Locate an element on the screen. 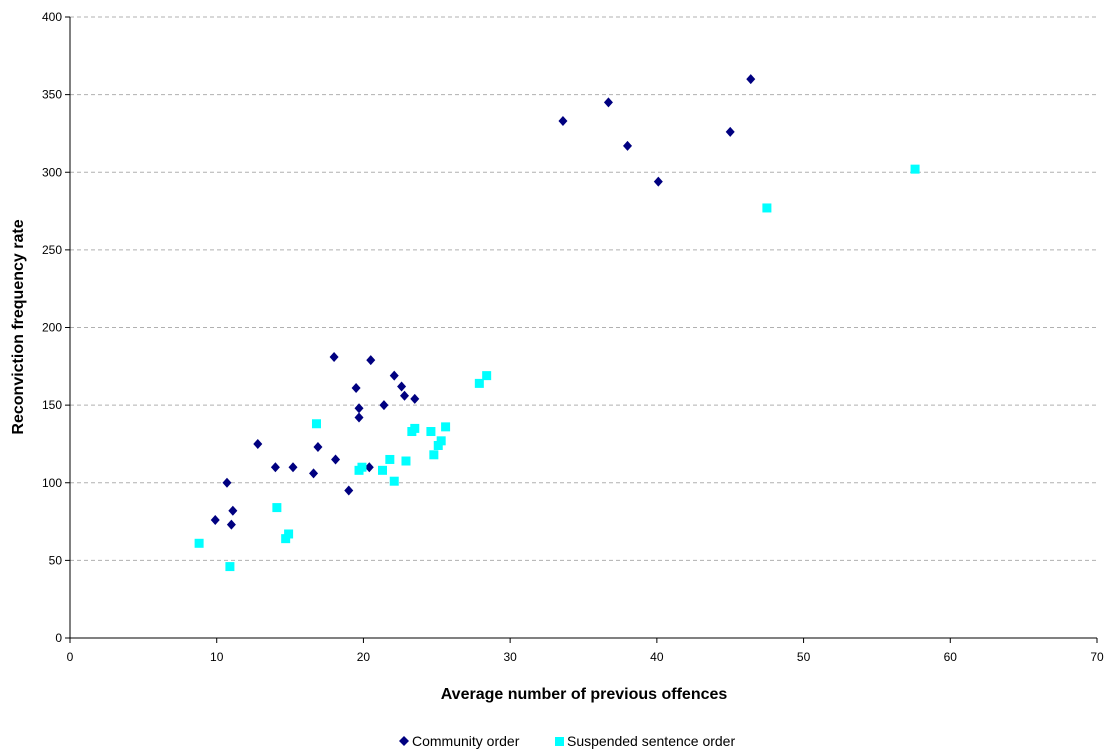 This screenshot has width=1108, height=751. y-tick-label: 0 is located at coordinates (58, 638).